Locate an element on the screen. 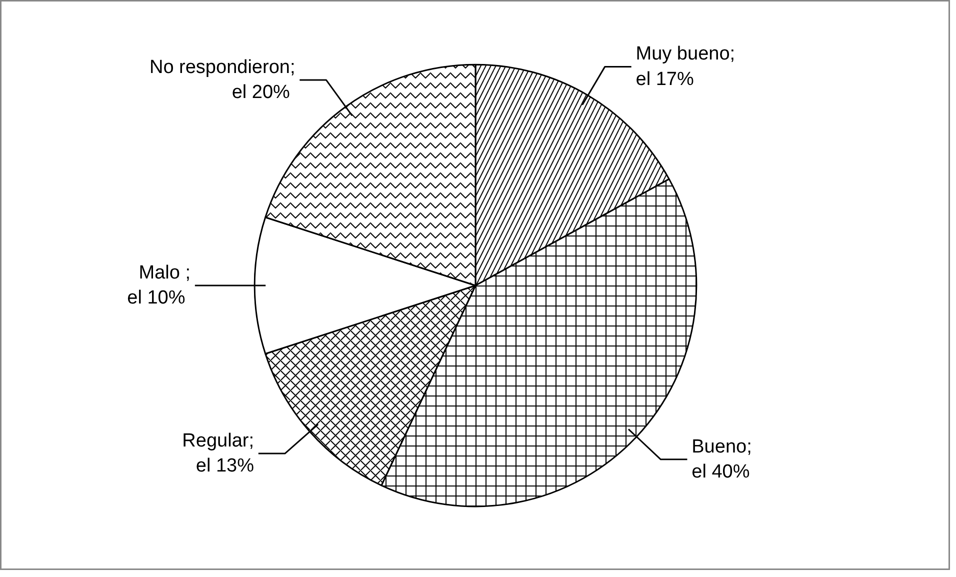 This screenshot has width=956, height=577. slice-label: Regular; el 13% is located at coordinates (218, 453).